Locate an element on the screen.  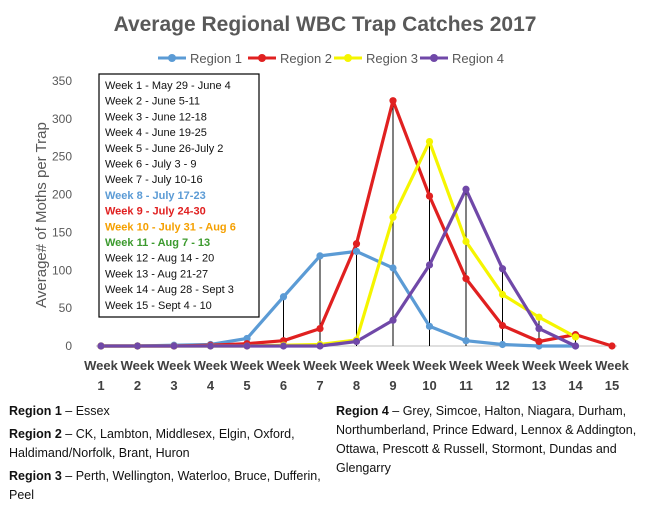
week-key-entry: Week 9 - July 24-30 is located at coordinates (155, 212).